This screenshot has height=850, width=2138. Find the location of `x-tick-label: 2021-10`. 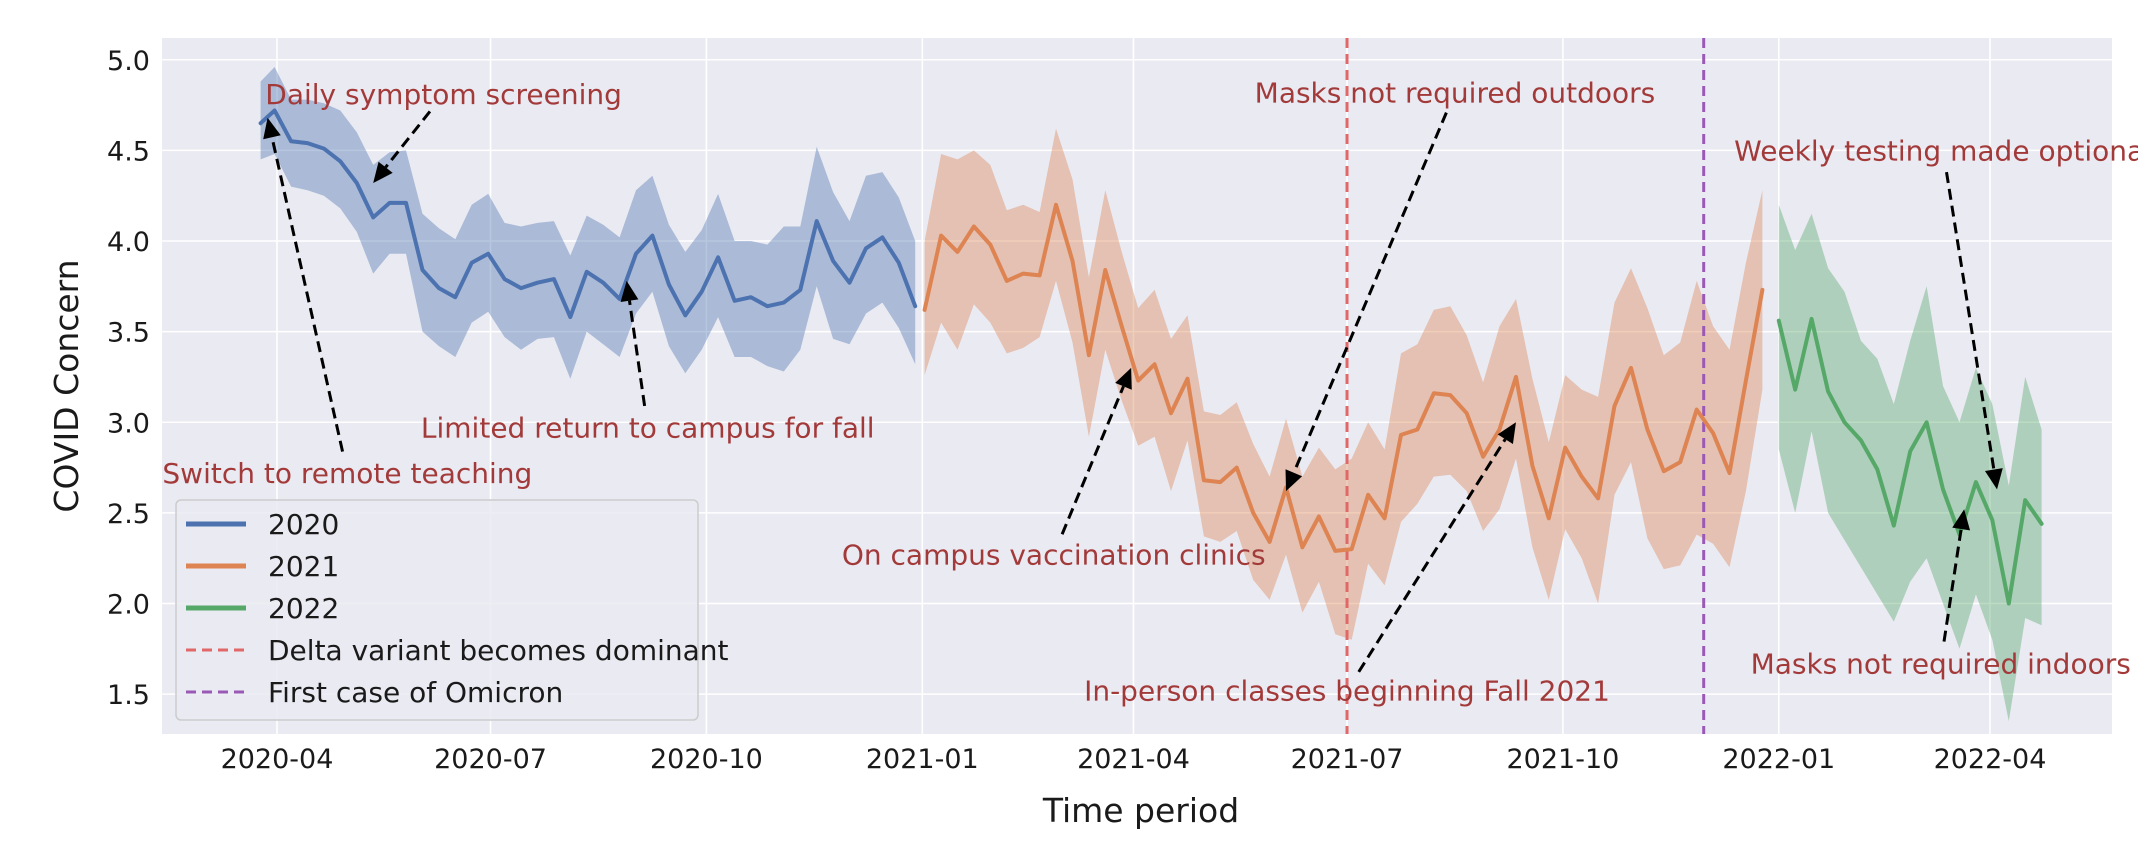

x-tick-label: 2021-10 is located at coordinates (1562, 759).